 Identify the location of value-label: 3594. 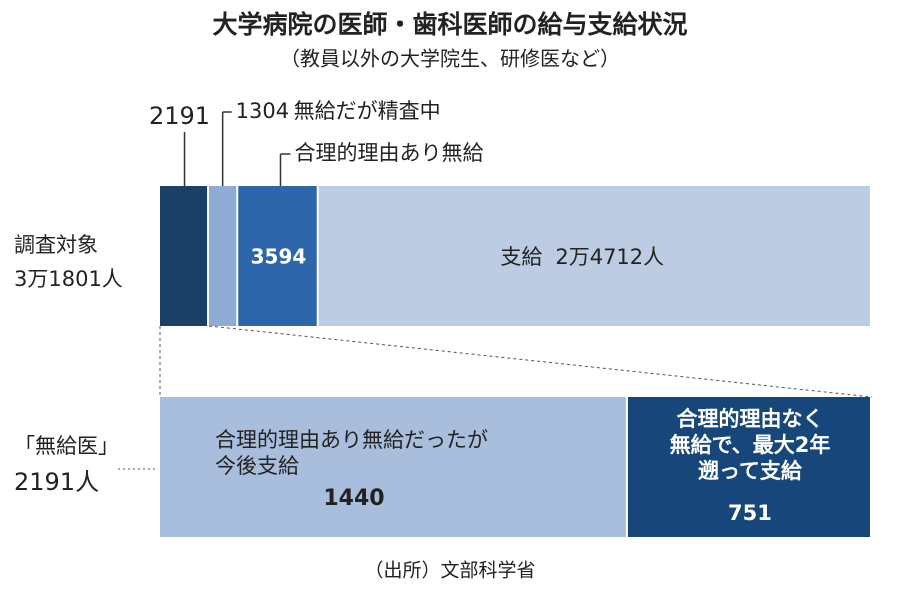
(279, 257).